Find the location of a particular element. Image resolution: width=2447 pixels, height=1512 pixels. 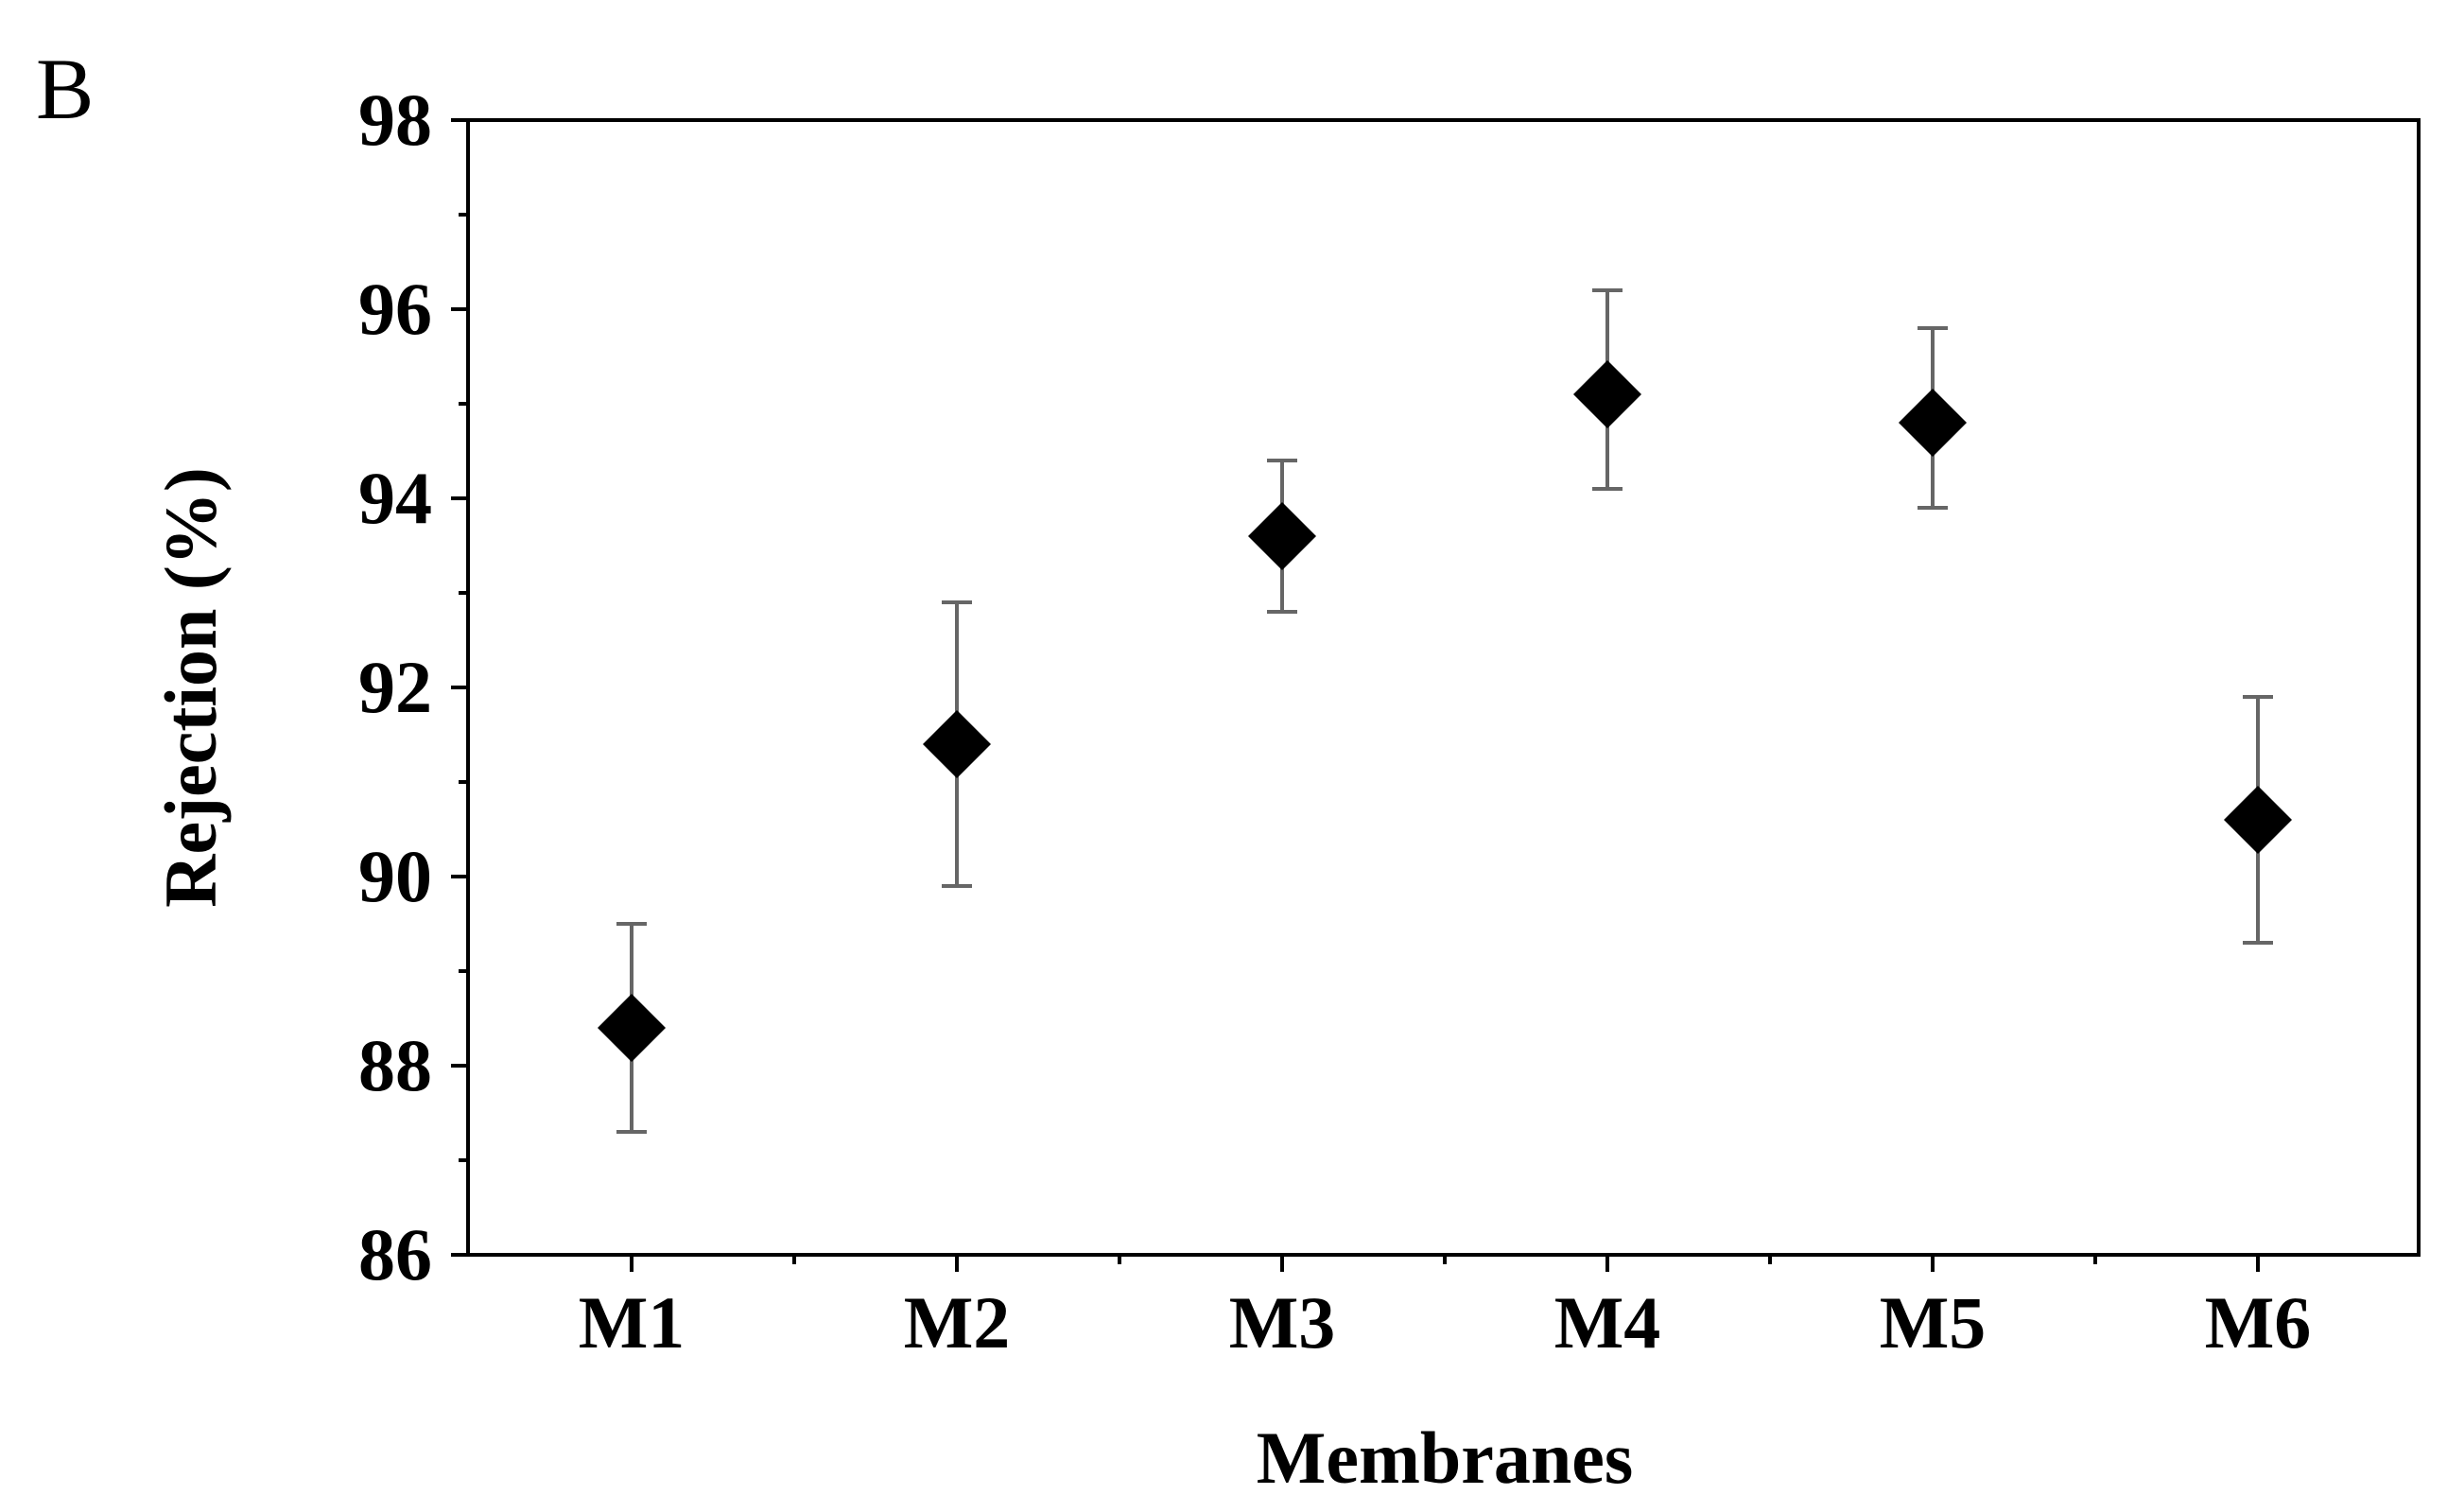

y-axis-title: Rejection (%) is located at coordinates (190, 688).